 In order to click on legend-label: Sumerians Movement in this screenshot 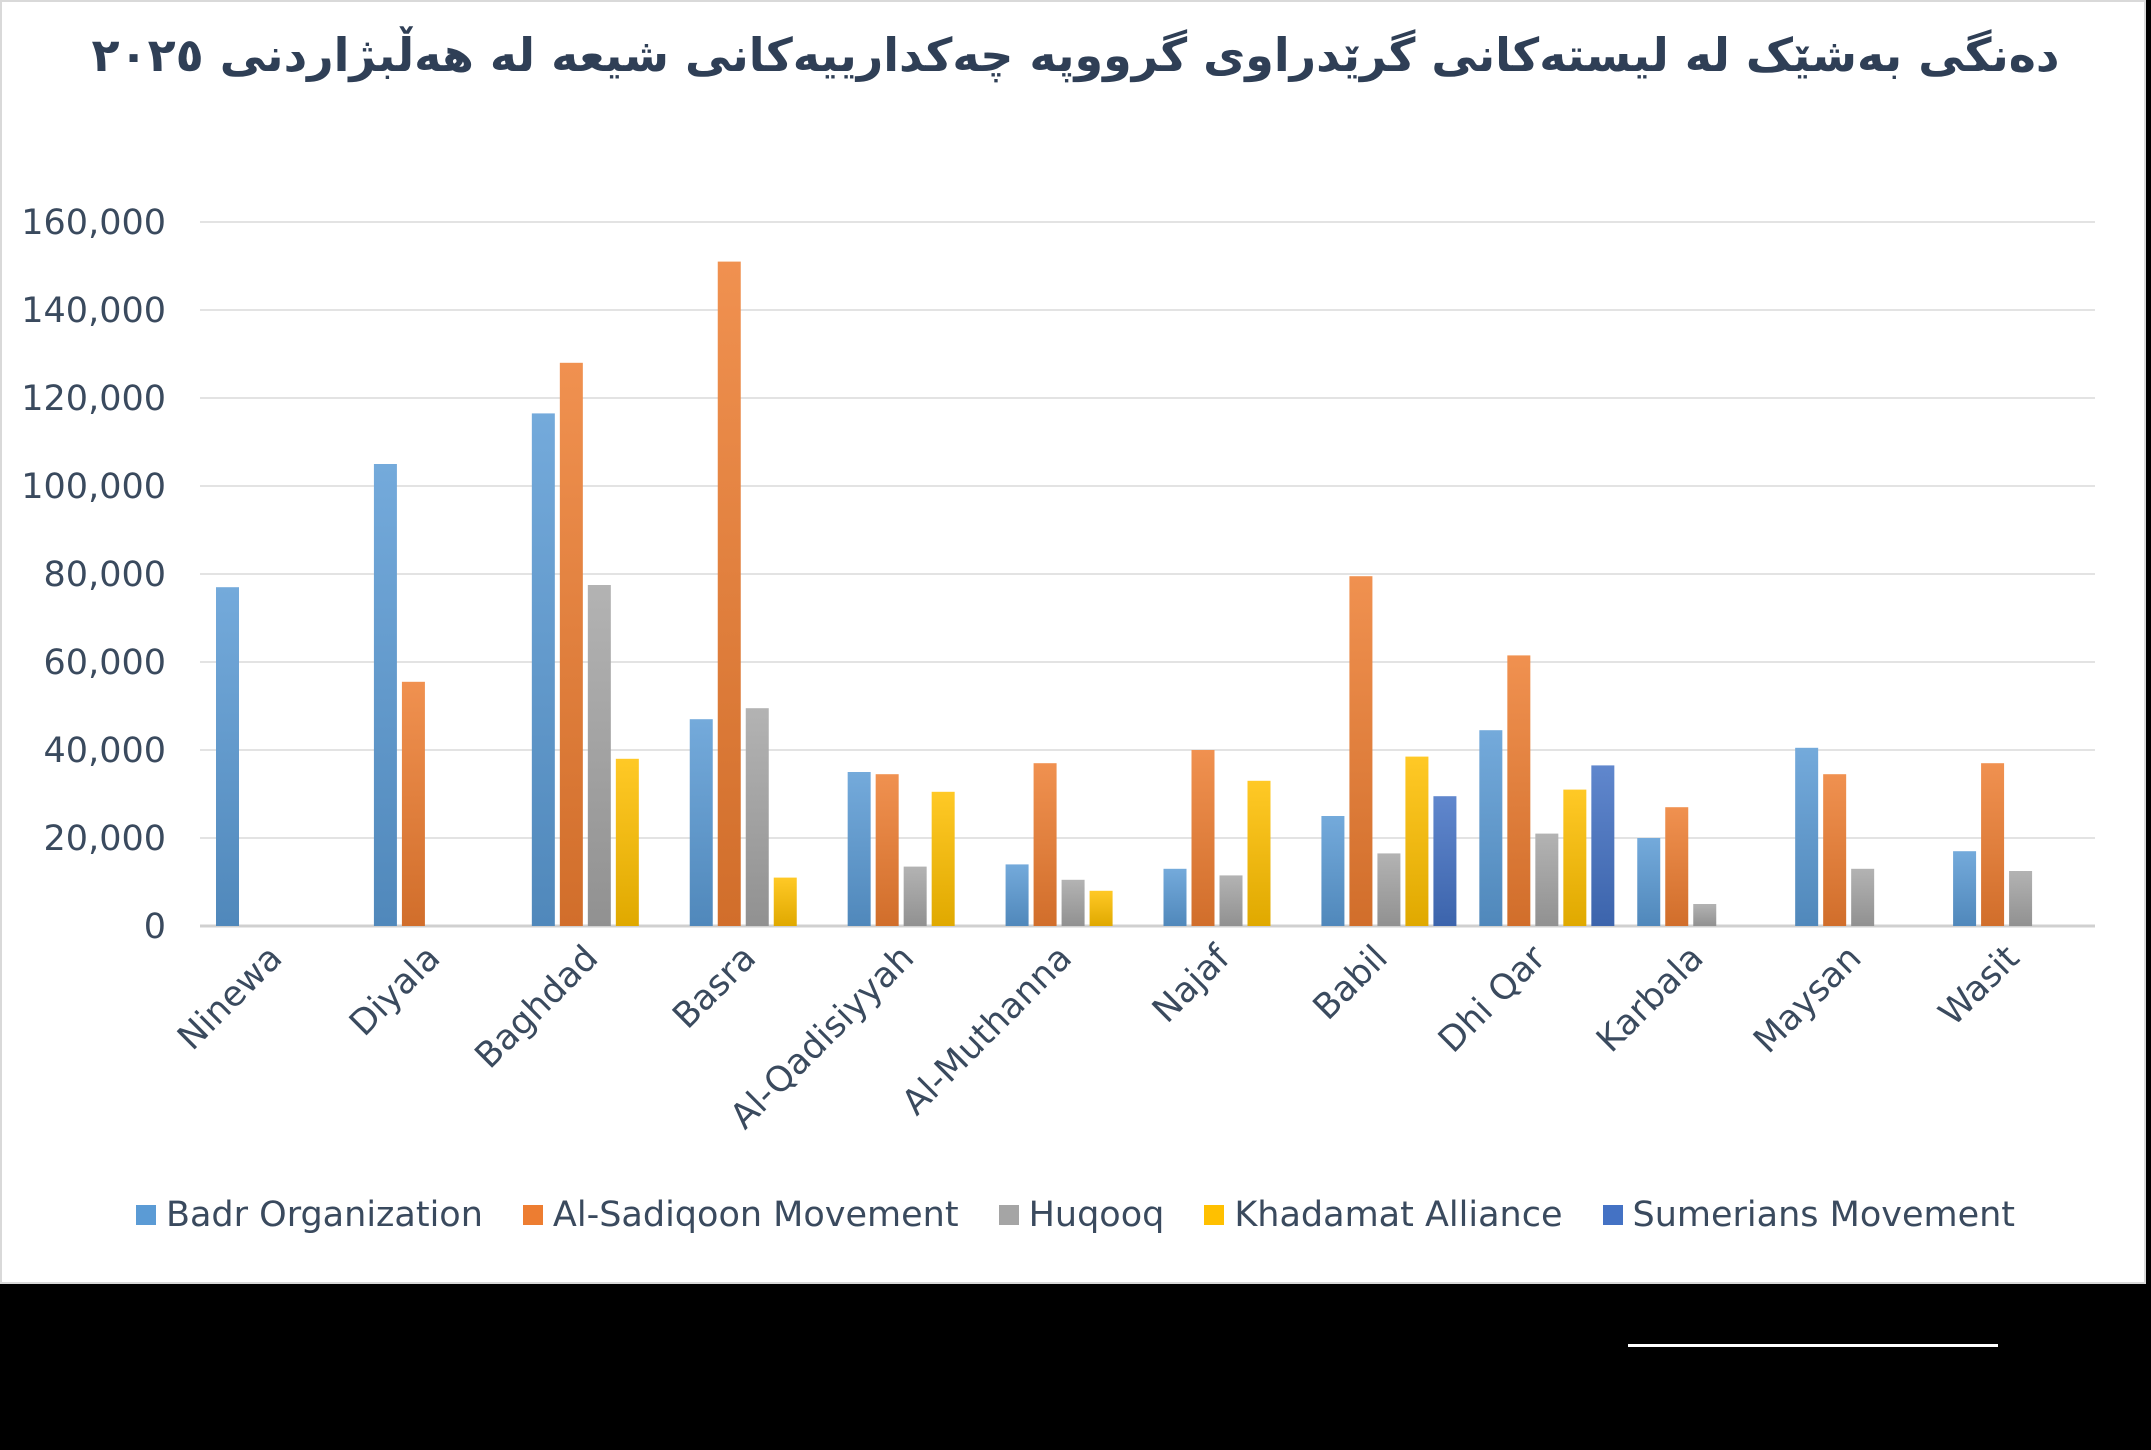, I will do `click(1824, 1215)`.